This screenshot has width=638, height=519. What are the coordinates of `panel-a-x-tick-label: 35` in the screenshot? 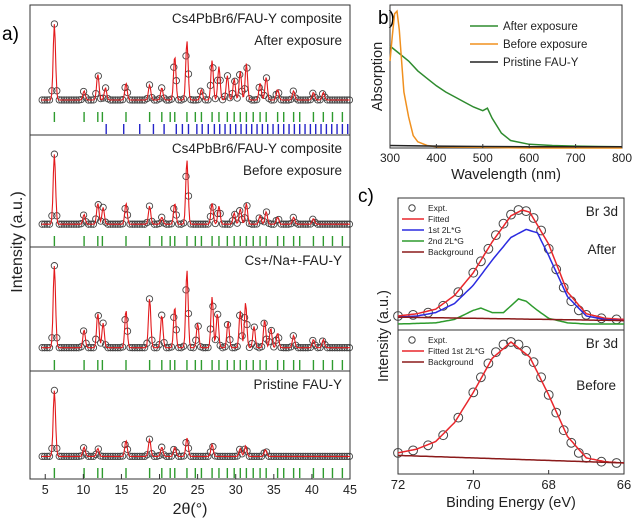 It's located at (274, 490).